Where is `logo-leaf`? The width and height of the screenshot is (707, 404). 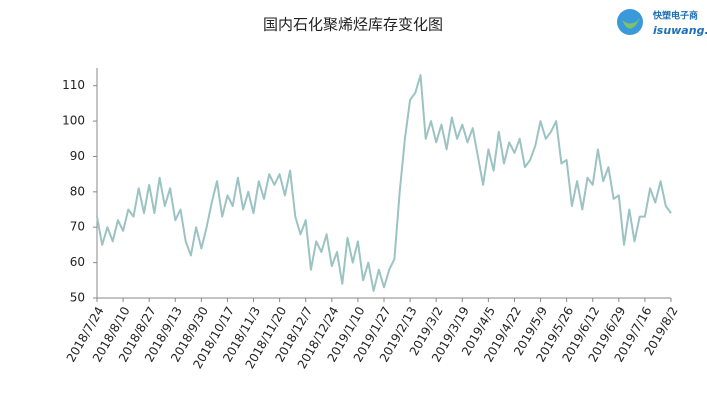 logo-leaf is located at coordinates (631, 23).